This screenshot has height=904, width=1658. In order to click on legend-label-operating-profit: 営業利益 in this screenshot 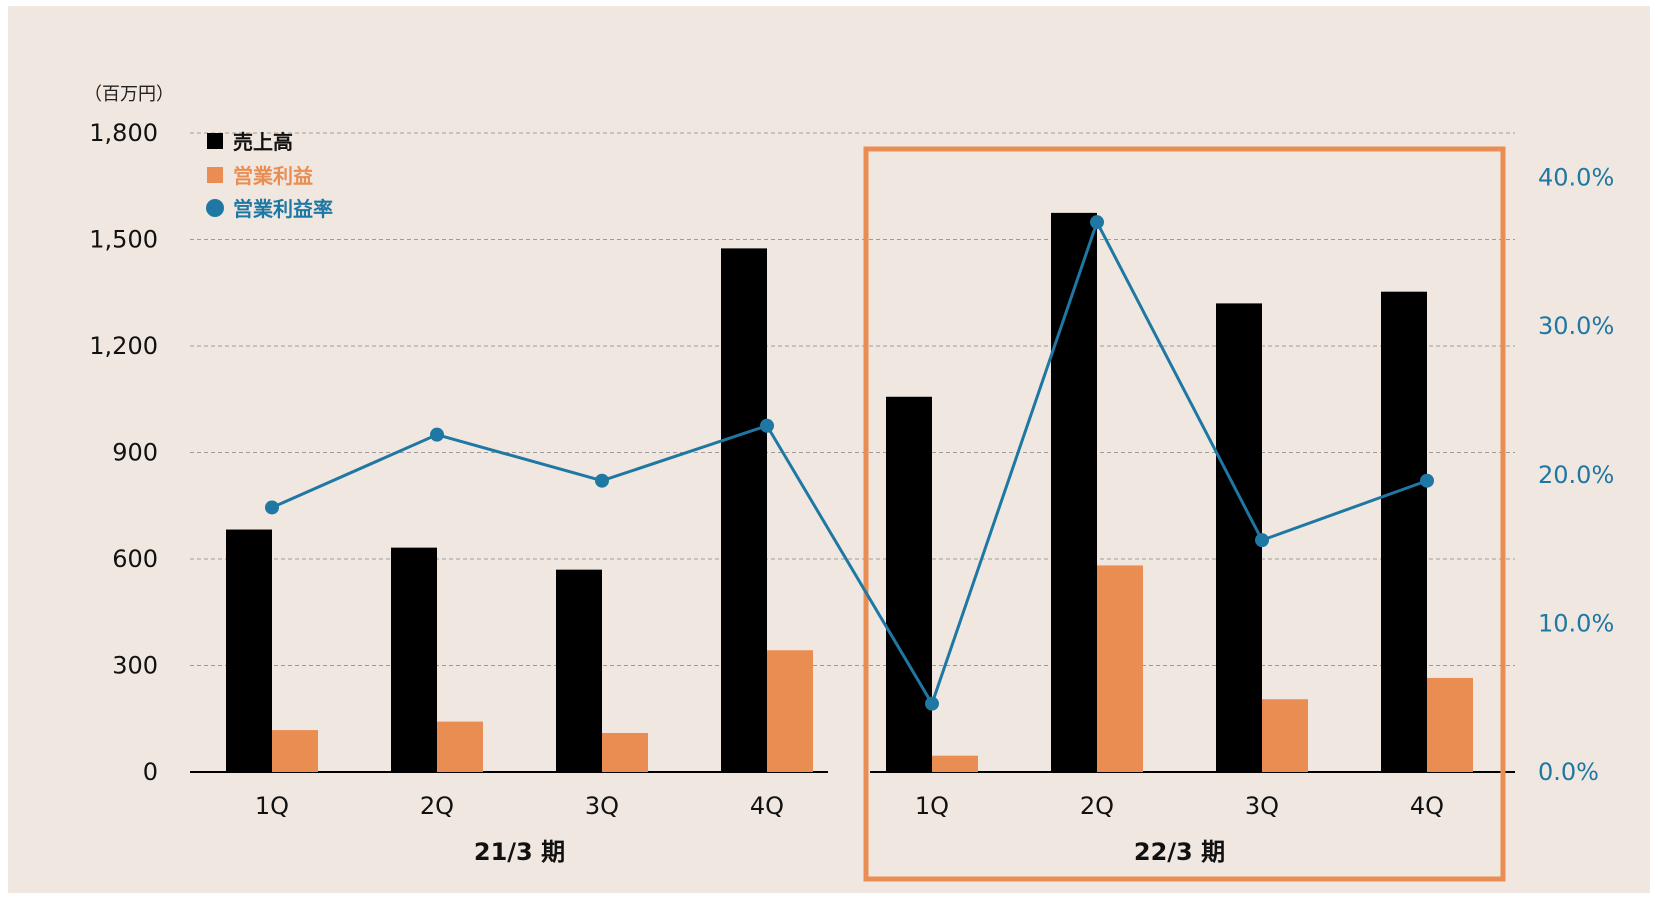, I will do `click(273, 176)`.